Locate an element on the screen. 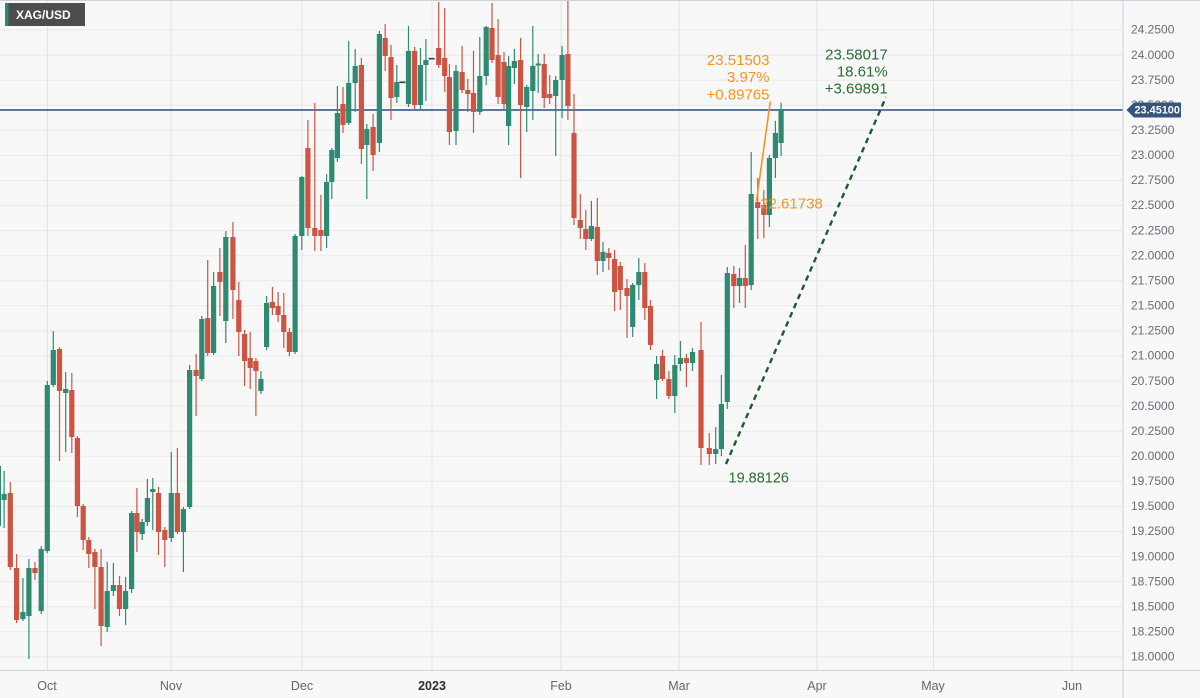 The height and width of the screenshot is (698, 1200). svg-text: 20.2500 is located at coordinates (1153, 431).